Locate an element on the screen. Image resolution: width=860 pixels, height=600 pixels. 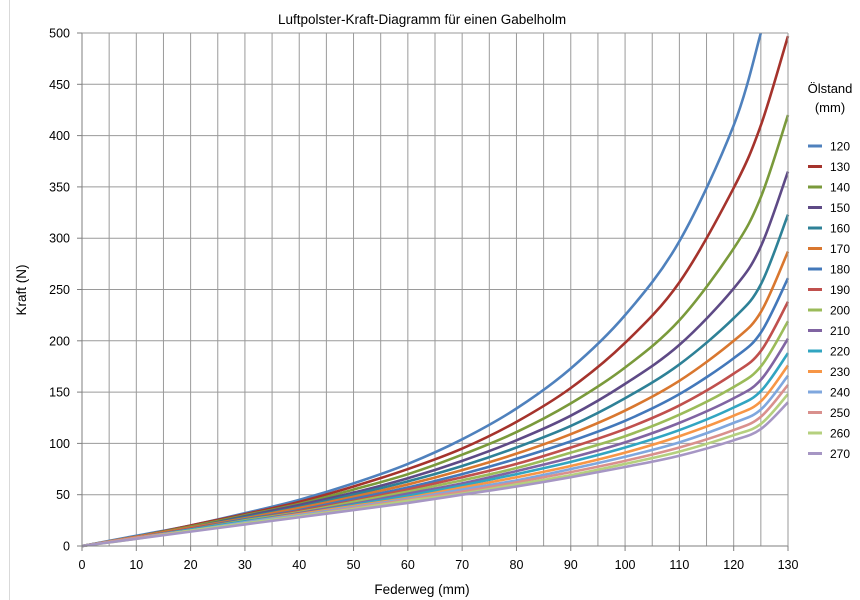
y-tick-label: 100 is located at coordinates (59, 444).